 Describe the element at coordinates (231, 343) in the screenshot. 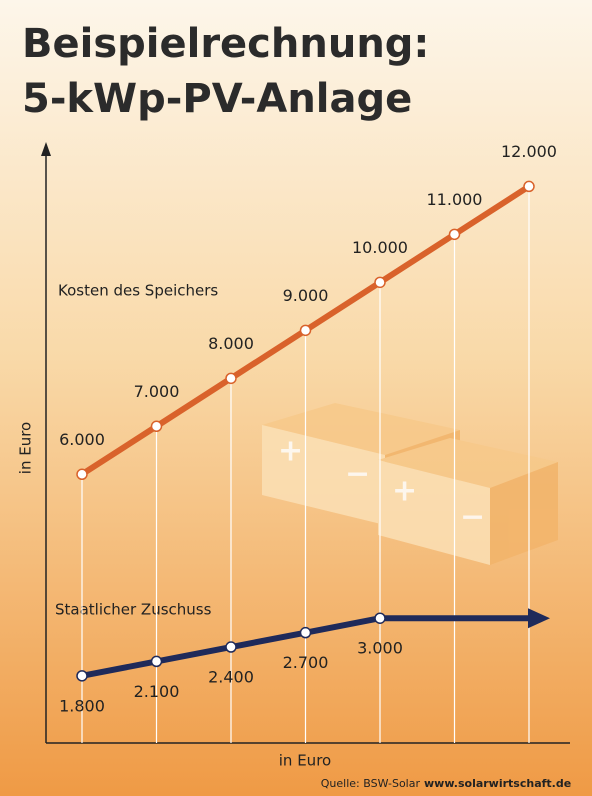

I see `value-label: 8.000` at that location.